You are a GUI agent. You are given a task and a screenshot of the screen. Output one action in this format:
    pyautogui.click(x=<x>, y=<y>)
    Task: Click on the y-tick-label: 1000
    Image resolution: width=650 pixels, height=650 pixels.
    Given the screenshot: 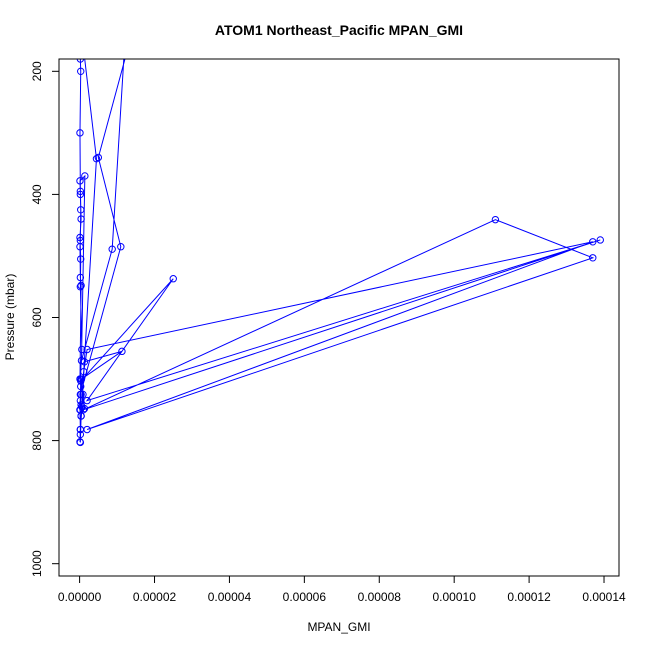 What is the action you would take?
    pyautogui.click(x=37, y=563)
    